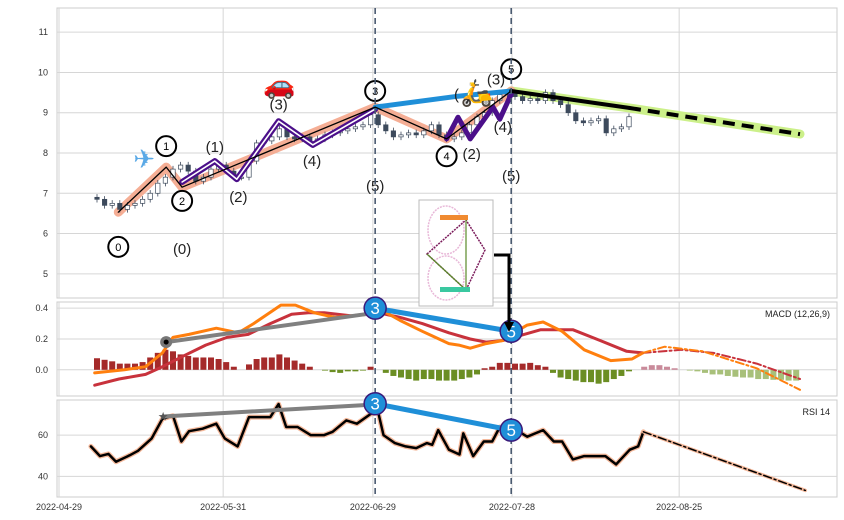  I want to click on intermediate-wave-b-outline, so click(479, 116).